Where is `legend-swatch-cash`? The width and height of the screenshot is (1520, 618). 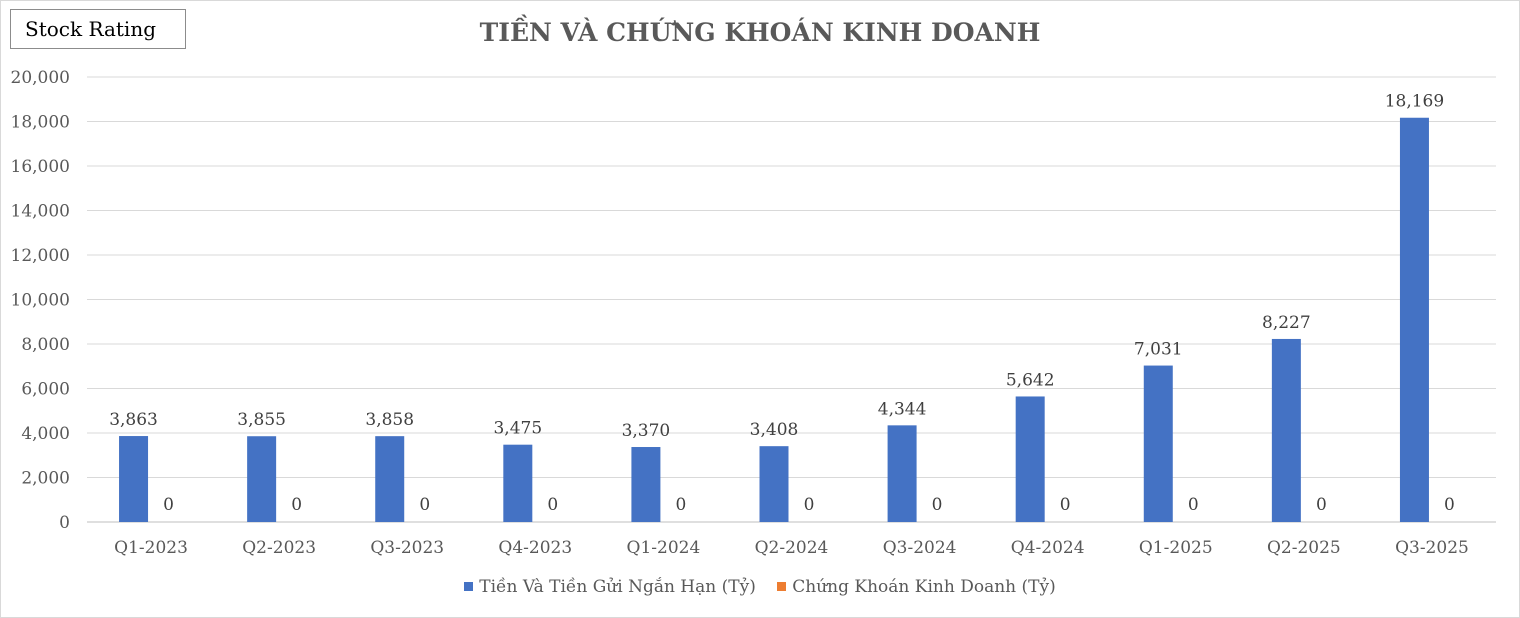 legend-swatch-cash is located at coordinates (469, 586).